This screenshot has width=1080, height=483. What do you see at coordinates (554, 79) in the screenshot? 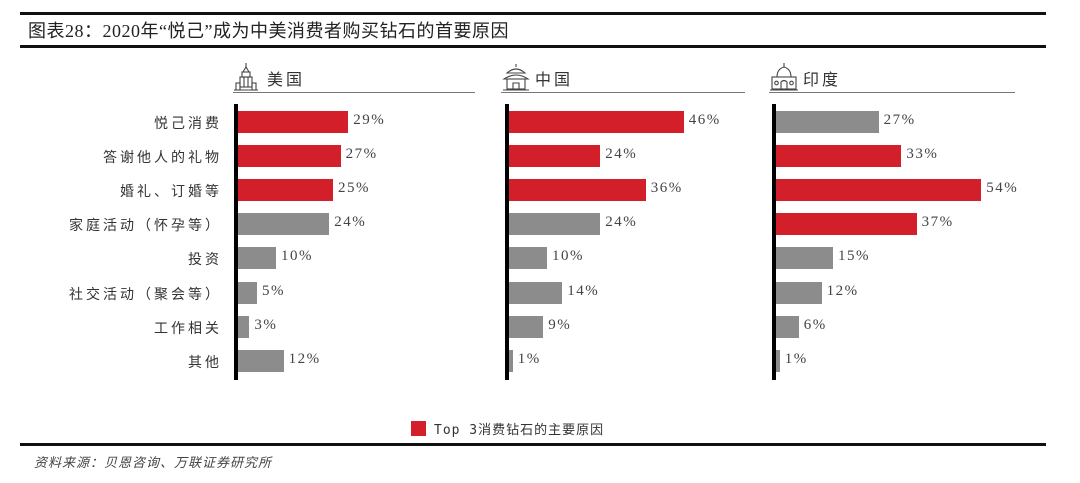
I see `panel-title: 中国` at bounding box center [554, 79].